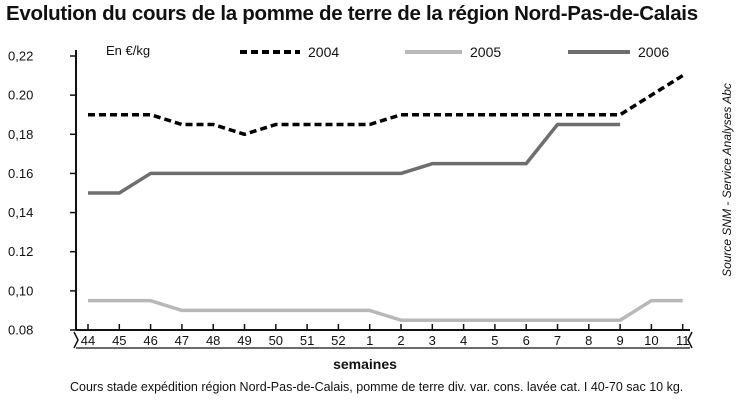  Describe the element at coordinates (182, 340) in the screenshot. I see `x-tick-label: 47` at that location.